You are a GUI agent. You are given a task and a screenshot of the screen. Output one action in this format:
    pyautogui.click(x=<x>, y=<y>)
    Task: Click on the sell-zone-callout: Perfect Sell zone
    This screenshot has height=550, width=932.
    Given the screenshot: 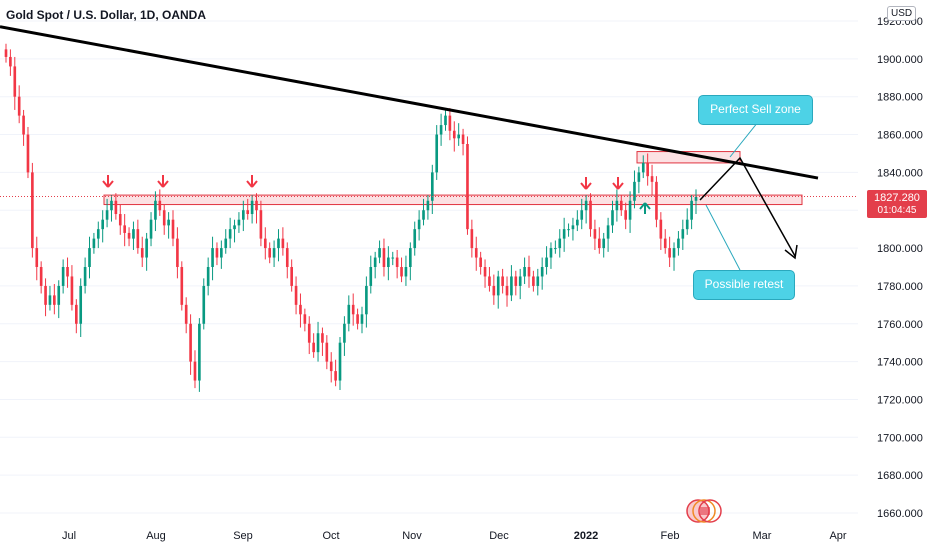 What is the action you would take?
    pyautogui.click(x=755, y=110)
    